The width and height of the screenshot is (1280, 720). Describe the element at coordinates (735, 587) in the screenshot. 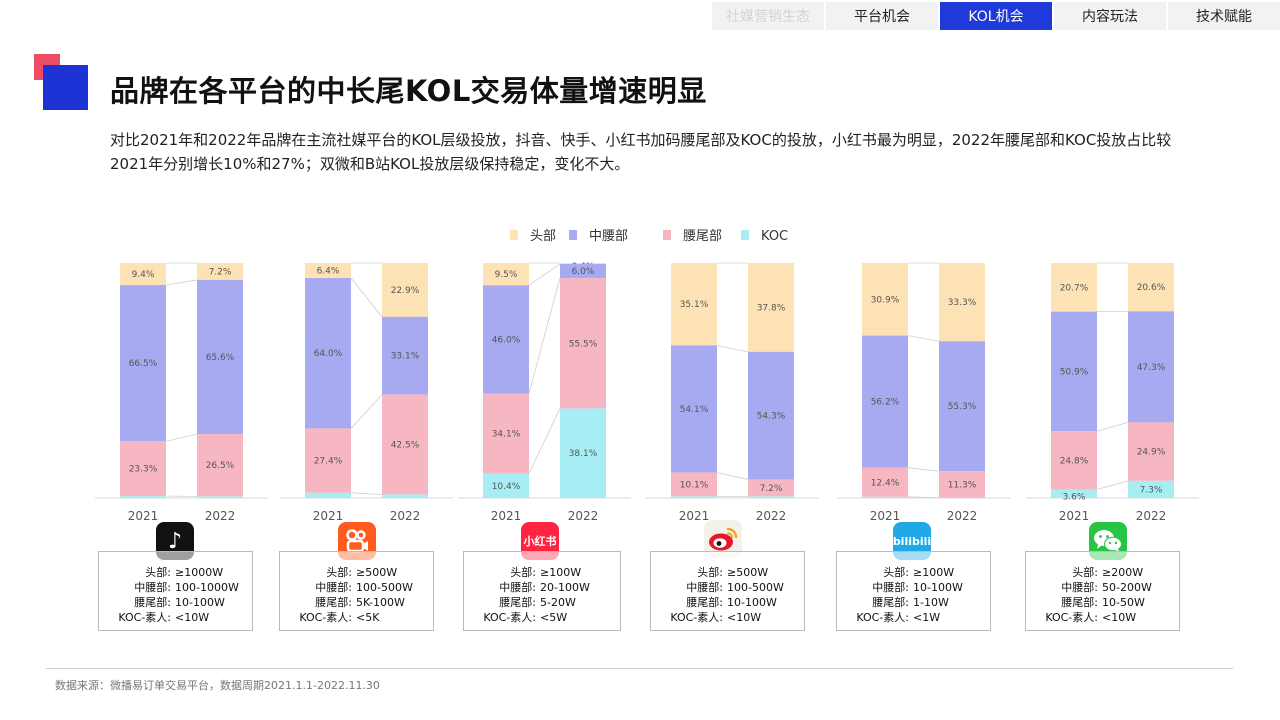

I see `tier-row: 中腰部: 100-500W` at that location.